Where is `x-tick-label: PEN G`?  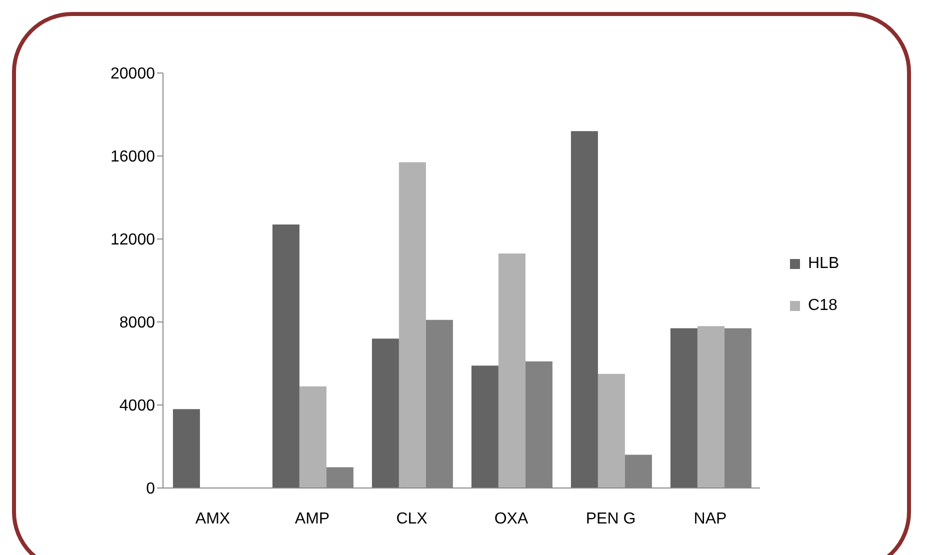 x-tick-label: PEN G is located at coordinates (611, 519).